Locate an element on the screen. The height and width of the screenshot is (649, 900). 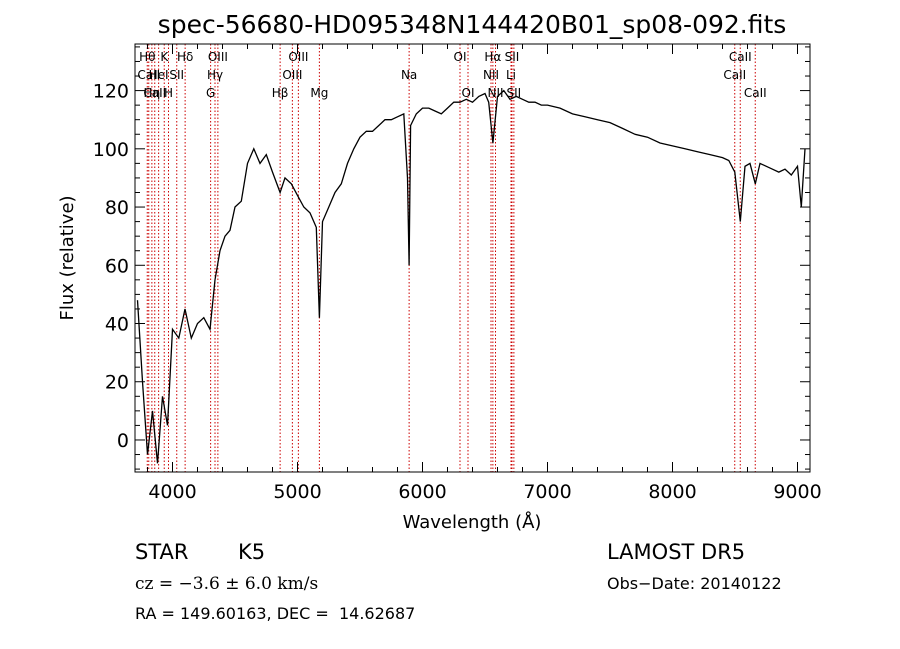
x-tick-label: 9000 is located at coordinates (797, 492).